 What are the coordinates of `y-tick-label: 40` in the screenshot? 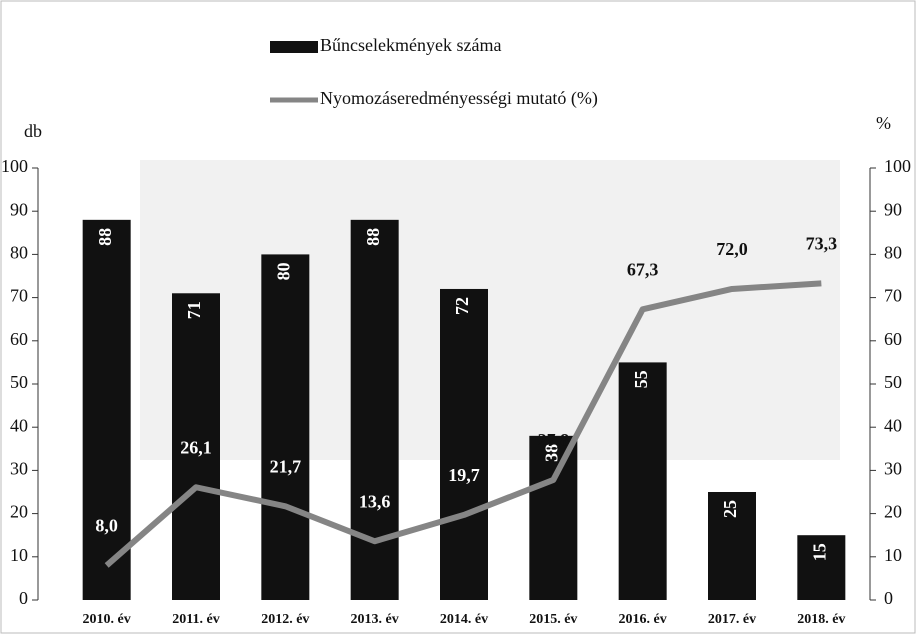 It's located at (19, 425).